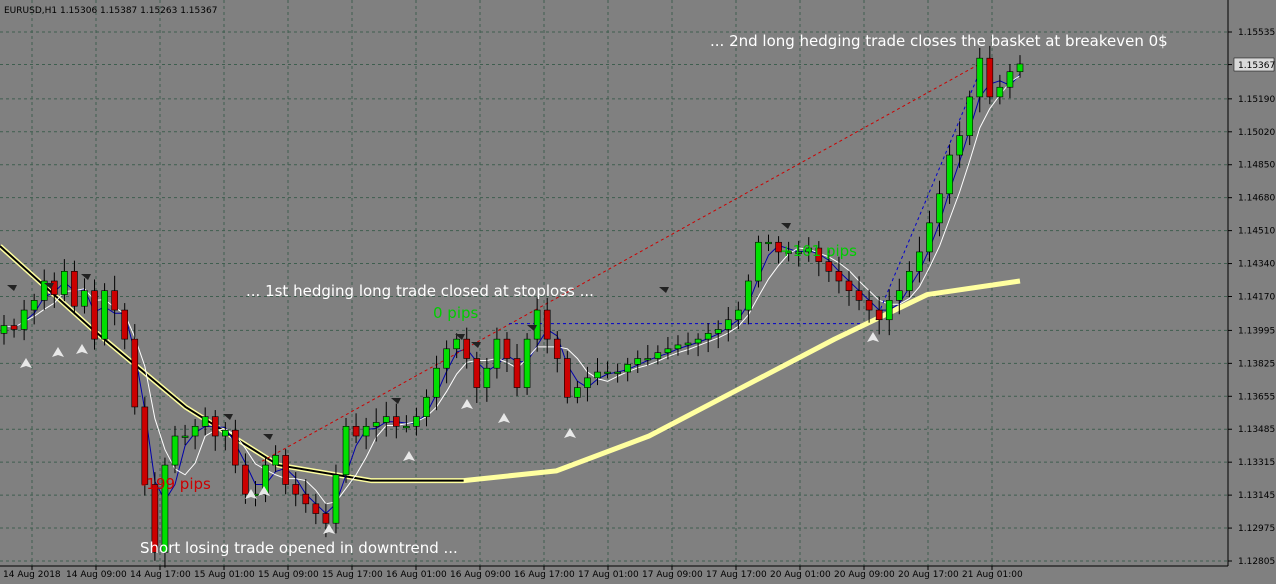 The image size is (1276, 584). Describe the element at coordinates (1252, 292) in the screenshot. I see `price-axis` at that location.